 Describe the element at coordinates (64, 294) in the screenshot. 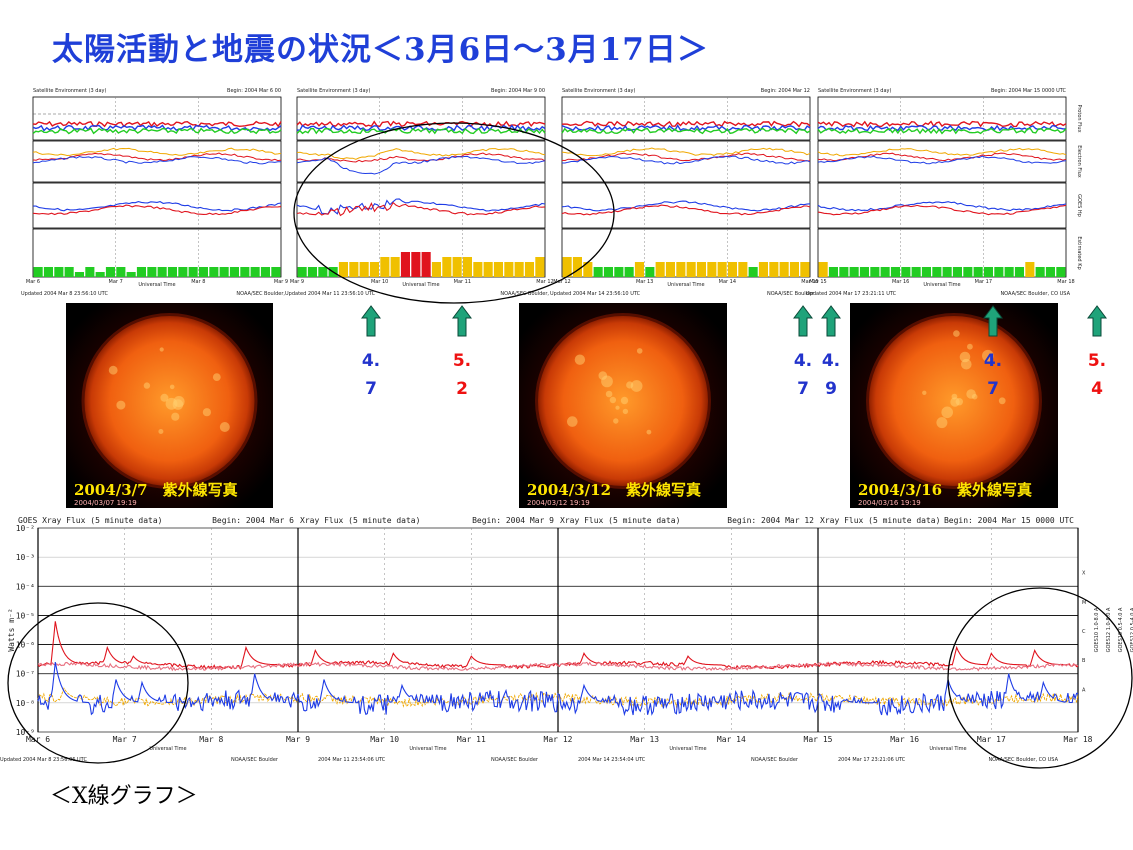

I see `sat-footer-left: Updated 2004 Mar 8 23:56:10 UTC` at that location.